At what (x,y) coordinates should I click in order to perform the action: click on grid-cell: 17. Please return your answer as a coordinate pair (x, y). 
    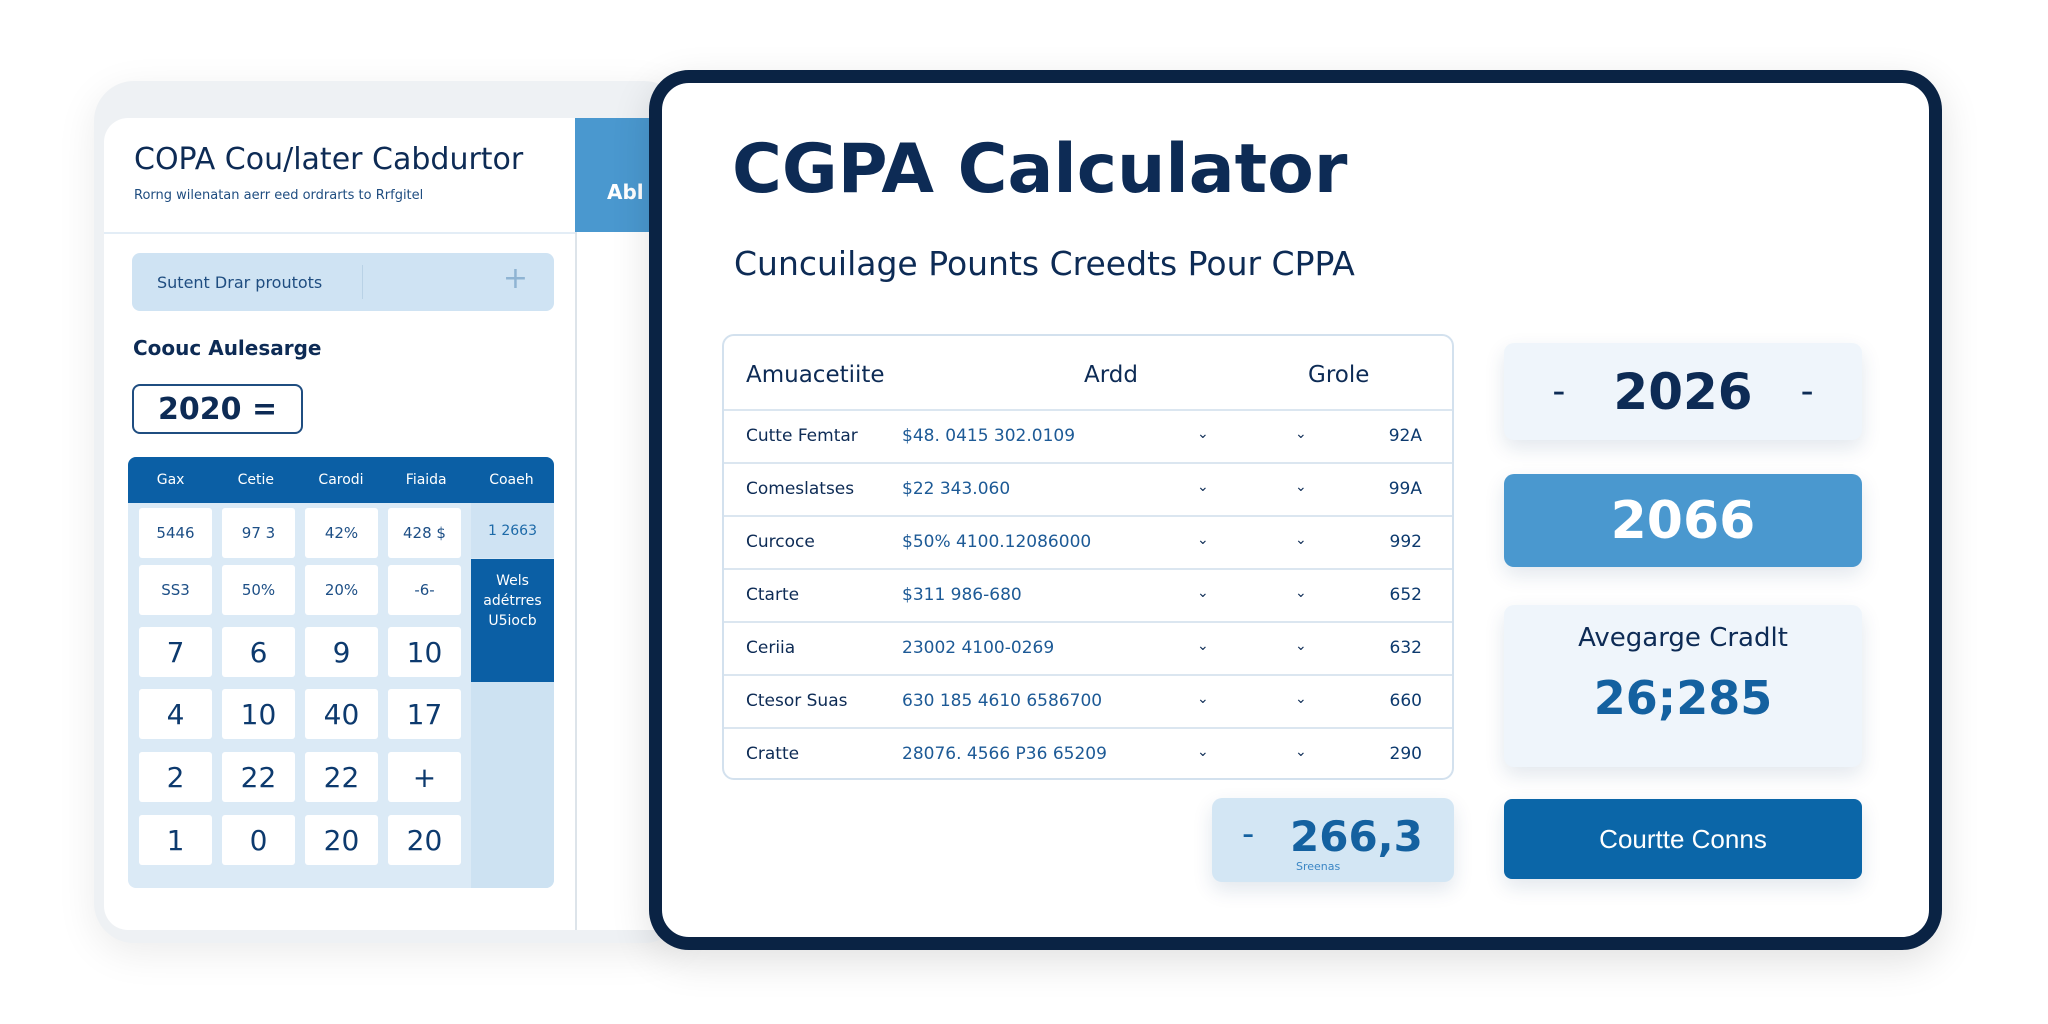
    Looking at the image, I should click on (424, 714).